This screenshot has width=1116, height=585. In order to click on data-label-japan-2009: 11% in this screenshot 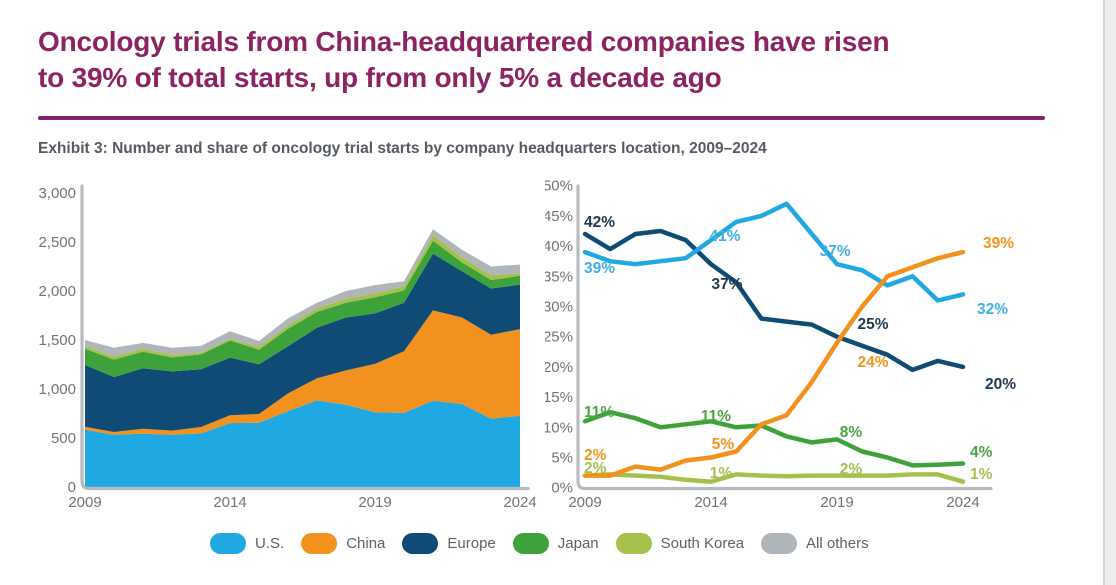, I will do `click(599, 412)`.